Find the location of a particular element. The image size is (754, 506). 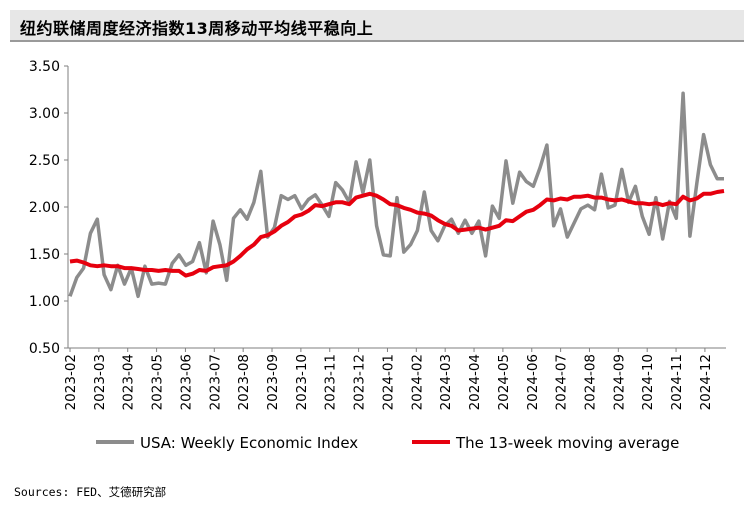

x-tick-label: 2024-08 is located at coordinates (590, 382).